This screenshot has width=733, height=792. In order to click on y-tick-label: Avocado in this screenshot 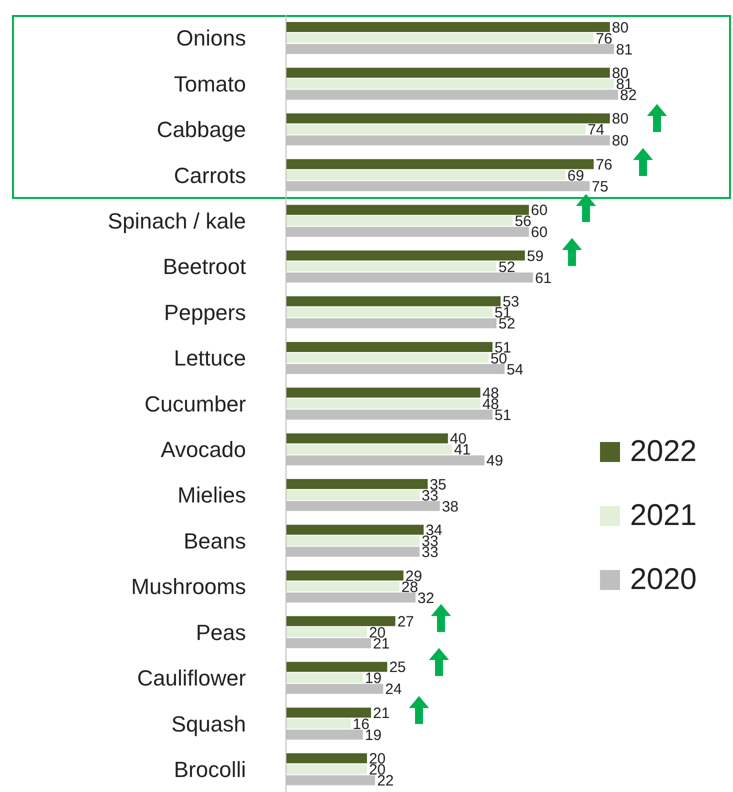, I will do `click(203, 449)`.